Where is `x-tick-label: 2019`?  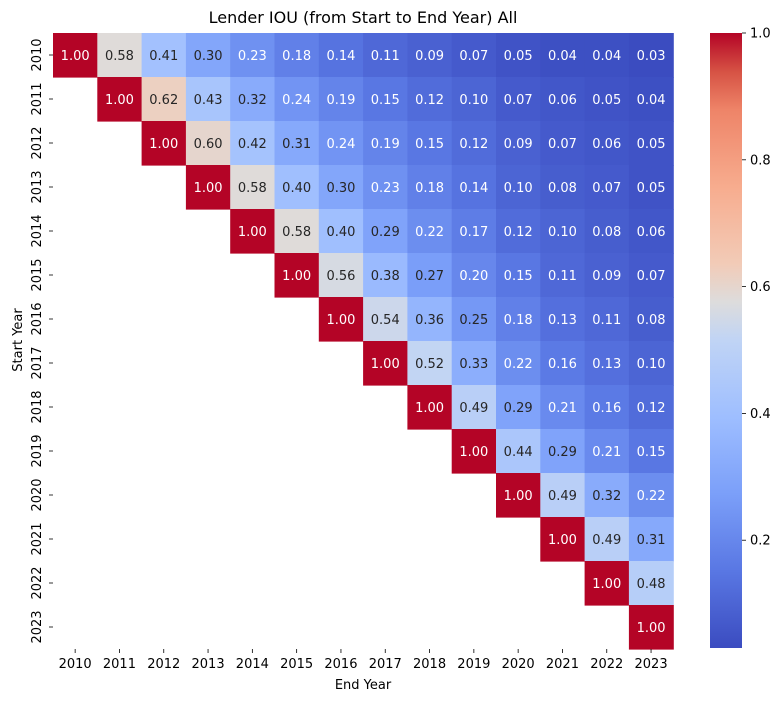
x-tick-label: 2019 is located at coordinates (473, 664).